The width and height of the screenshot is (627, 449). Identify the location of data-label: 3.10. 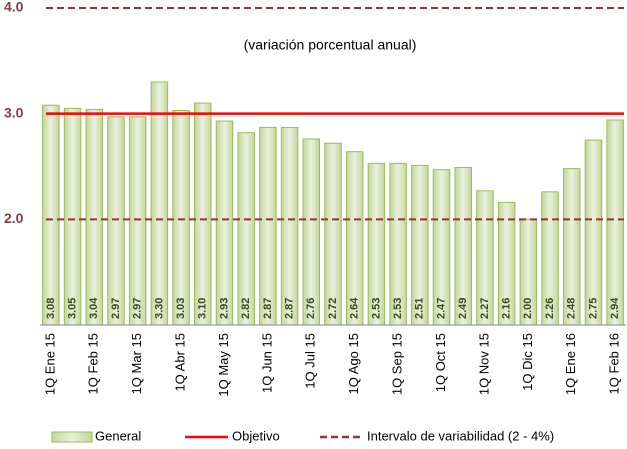
(203, 308).